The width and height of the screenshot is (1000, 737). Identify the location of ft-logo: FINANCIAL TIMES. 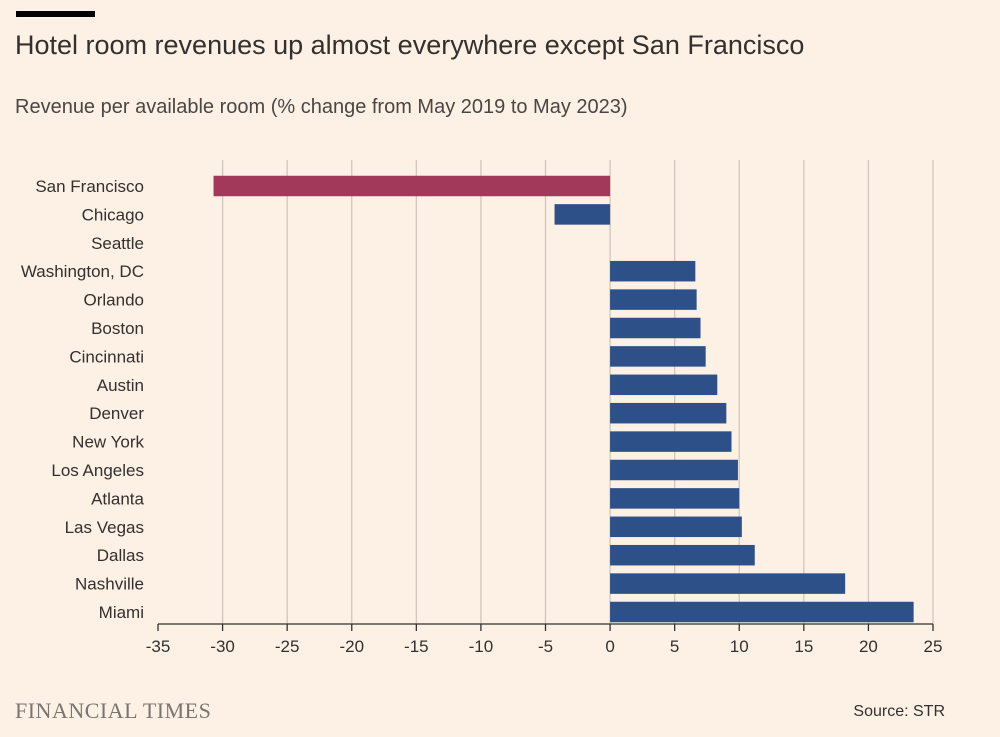
(113, 710).